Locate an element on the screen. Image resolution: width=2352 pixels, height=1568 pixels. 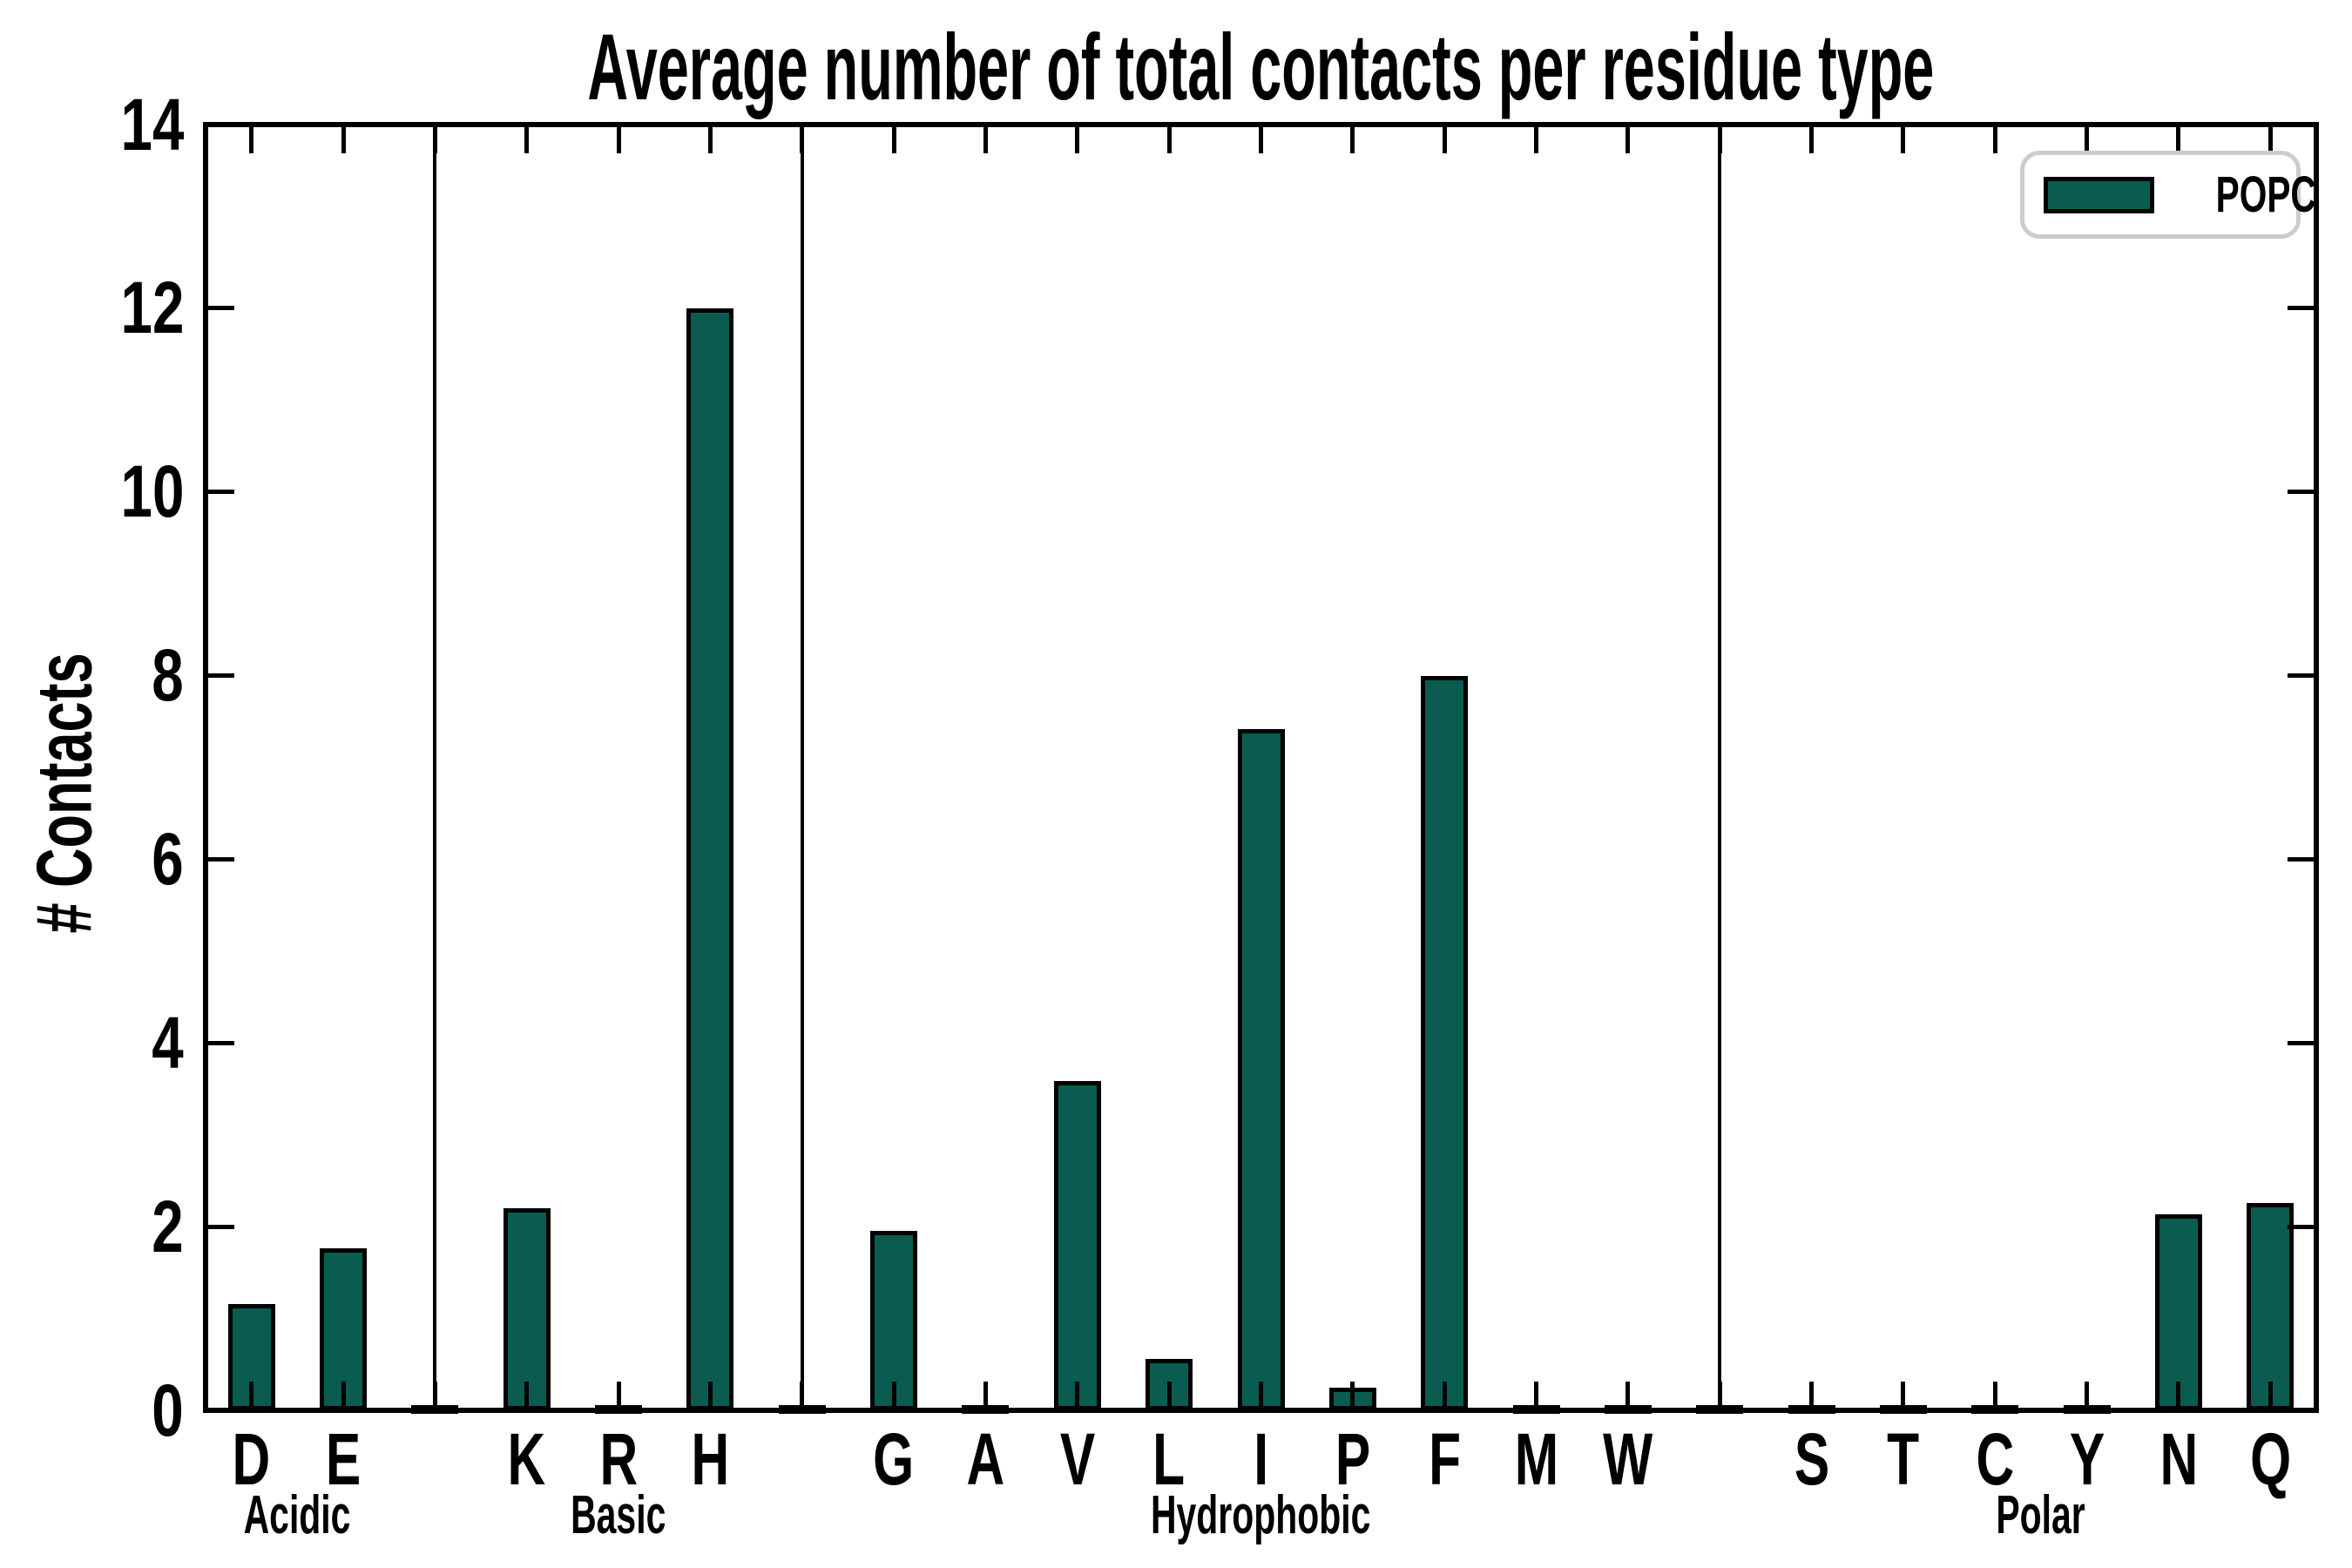
x-tick-label-I-text: I is located at coordinates (1261, 1458).